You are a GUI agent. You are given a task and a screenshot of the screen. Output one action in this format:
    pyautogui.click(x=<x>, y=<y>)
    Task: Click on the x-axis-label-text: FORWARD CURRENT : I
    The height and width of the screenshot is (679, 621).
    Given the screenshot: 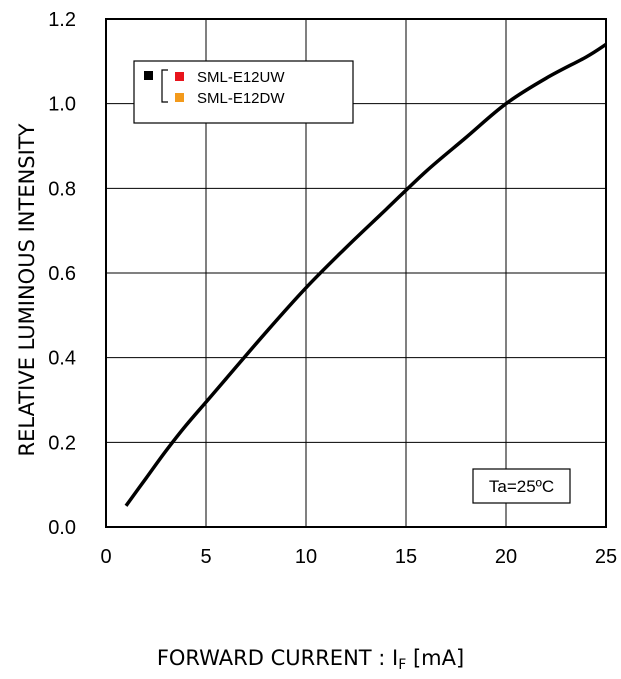 What is the action you would take?
    pyautogui.click(x=277, y=658)
    